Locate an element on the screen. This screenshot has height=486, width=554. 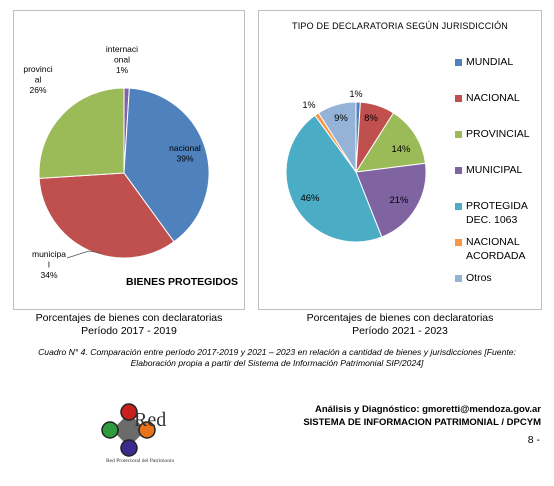
pie1-data-label-3: 21% is located at coordinates (399, 200).